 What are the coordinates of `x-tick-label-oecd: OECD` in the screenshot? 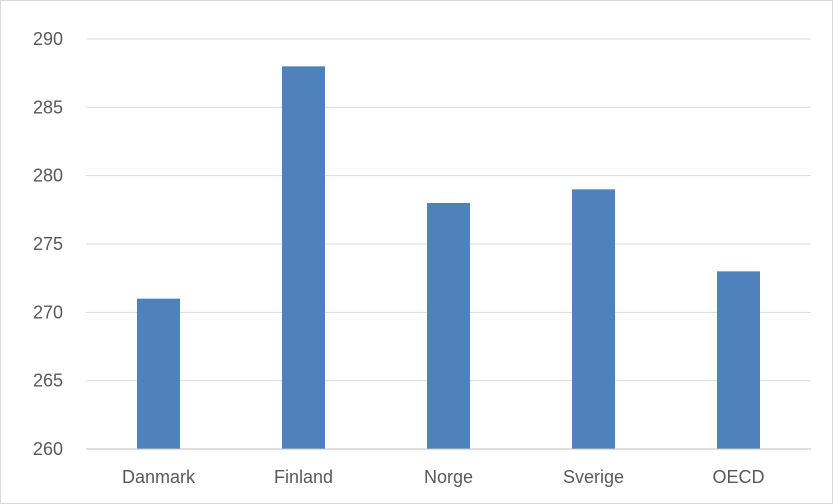 It's located at (738, 477).